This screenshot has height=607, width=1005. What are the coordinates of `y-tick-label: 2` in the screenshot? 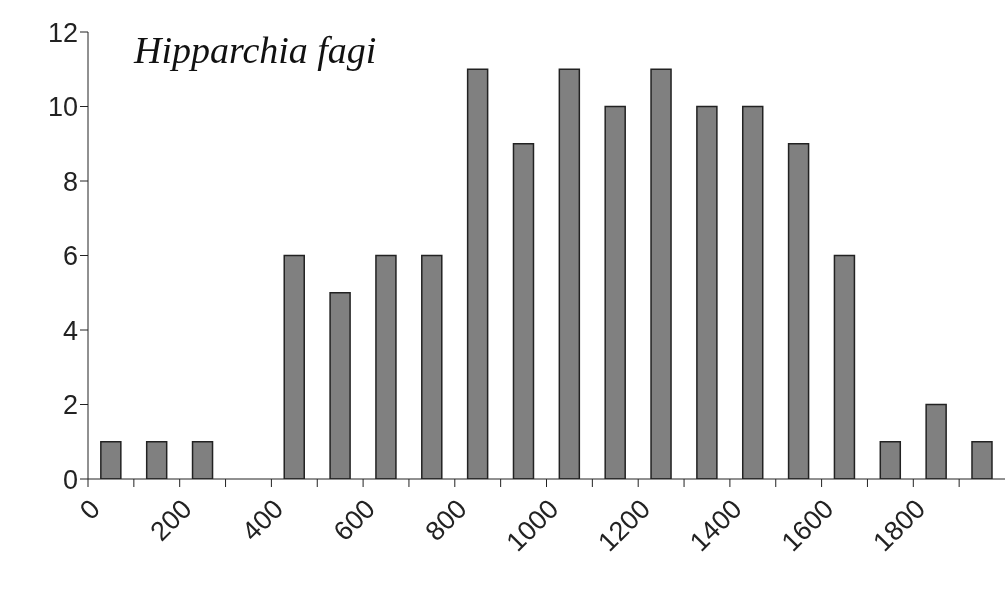 It's located at (70, 405).